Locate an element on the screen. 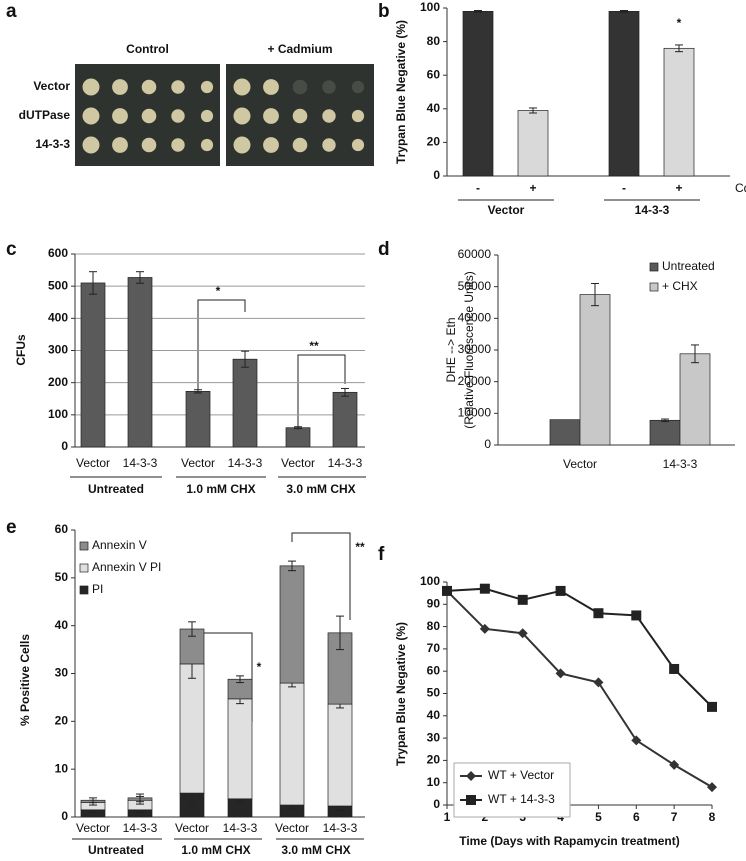 This screenshot has width=746, height=861. legend-label: PI is located at coordinates (97, 589).